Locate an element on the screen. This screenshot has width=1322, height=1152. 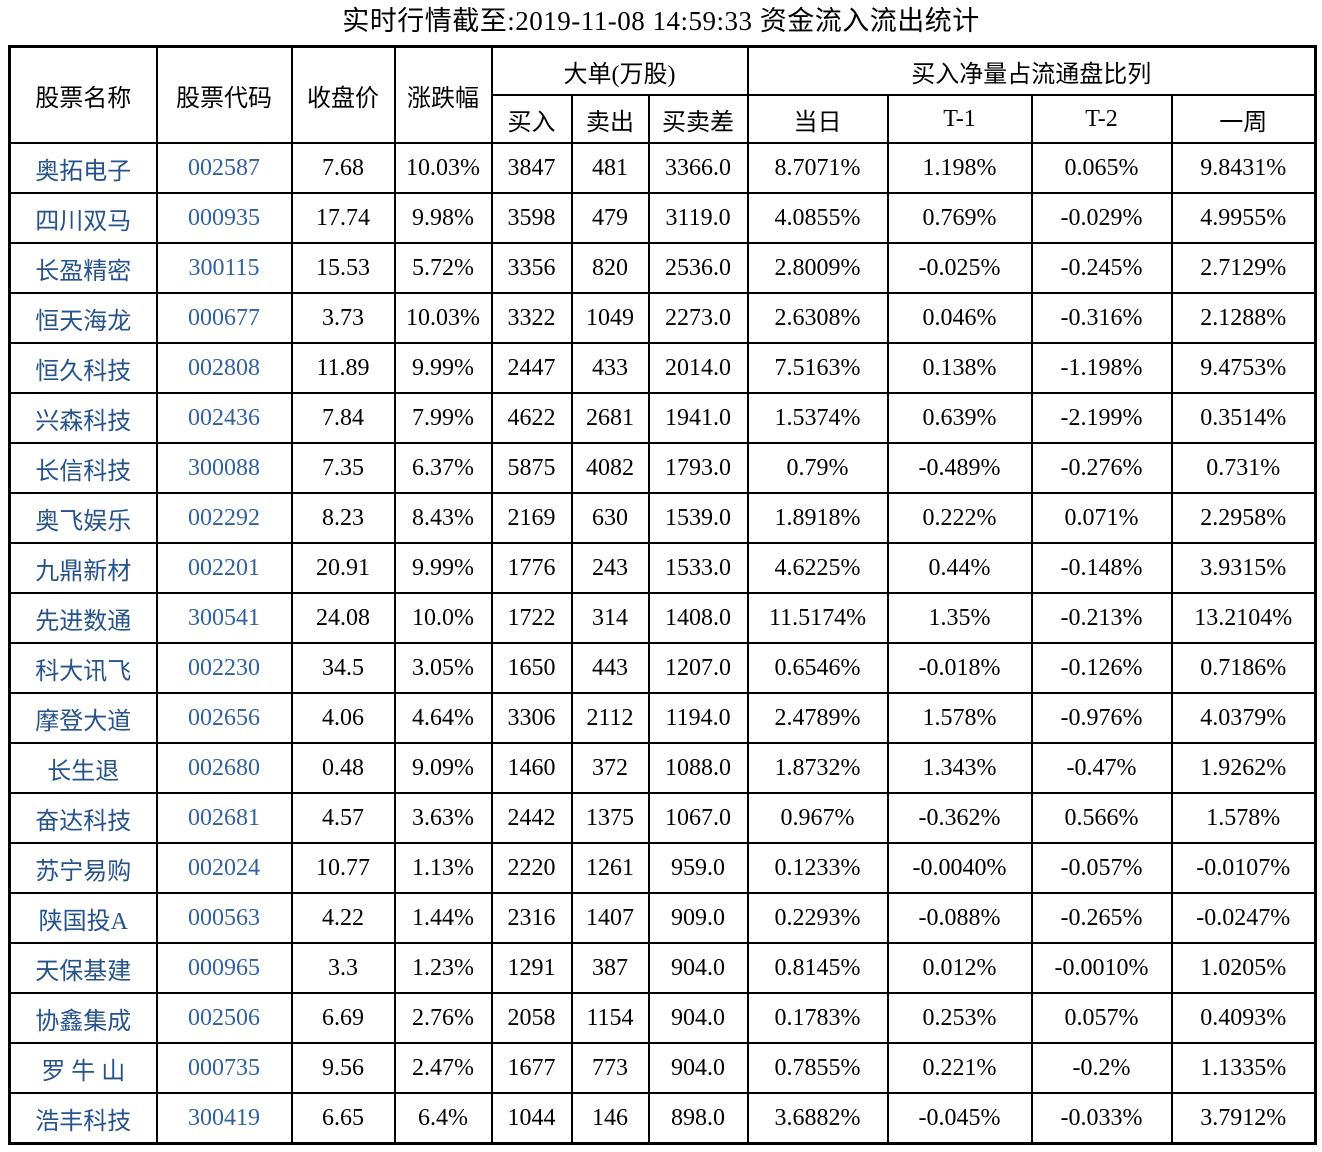
cell-stock-name: 奋达科技 is located at coordinates (83, 818).